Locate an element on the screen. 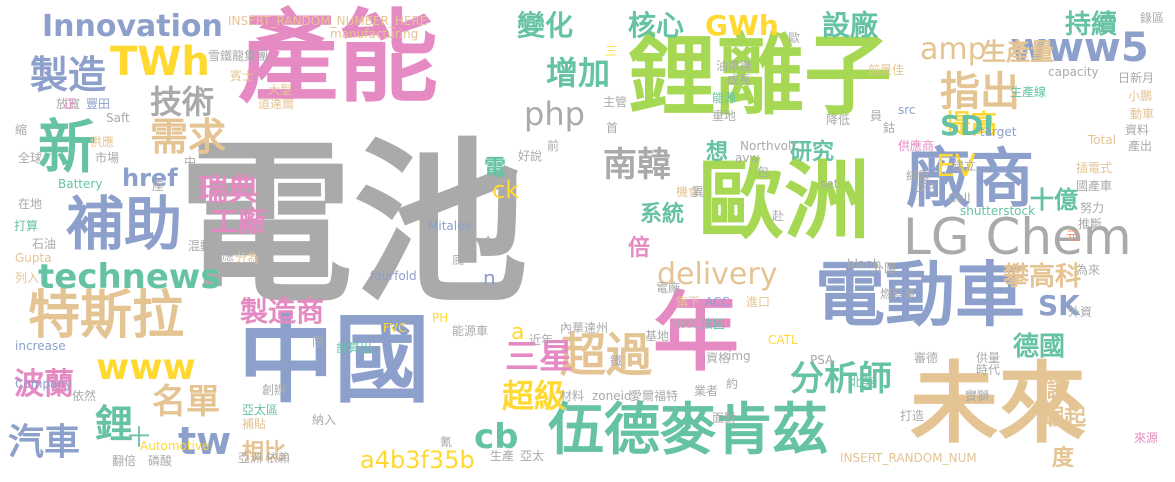 This screenshot has height=482, width=1175. word-cloud-word: SDI is located at coordinates (967, 125).